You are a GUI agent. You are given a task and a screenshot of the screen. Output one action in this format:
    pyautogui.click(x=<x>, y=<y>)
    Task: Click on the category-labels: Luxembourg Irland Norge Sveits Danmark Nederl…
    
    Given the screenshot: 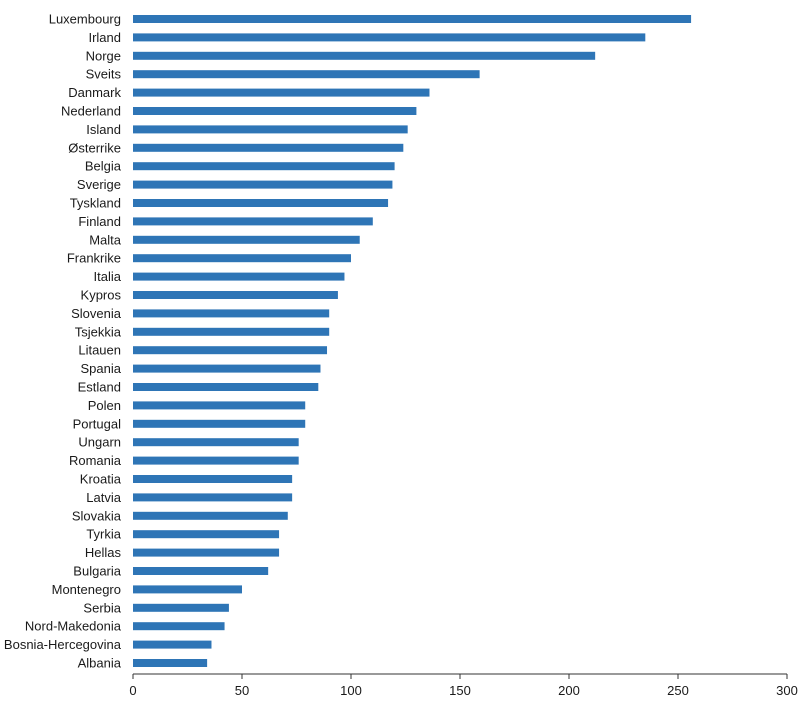 What is the action you would take?
    pyautogui.click(x=63, y=341)
    